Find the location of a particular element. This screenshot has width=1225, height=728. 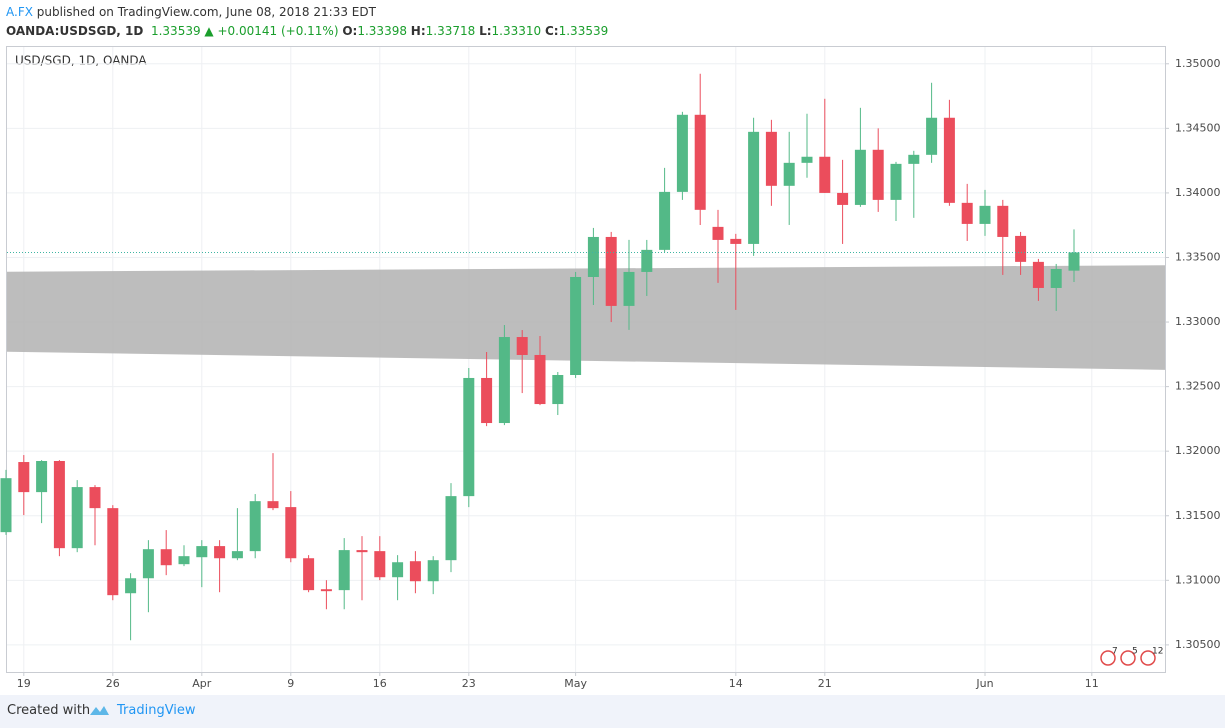

x-tick-label: 26 is located at coordinates (113, 683).